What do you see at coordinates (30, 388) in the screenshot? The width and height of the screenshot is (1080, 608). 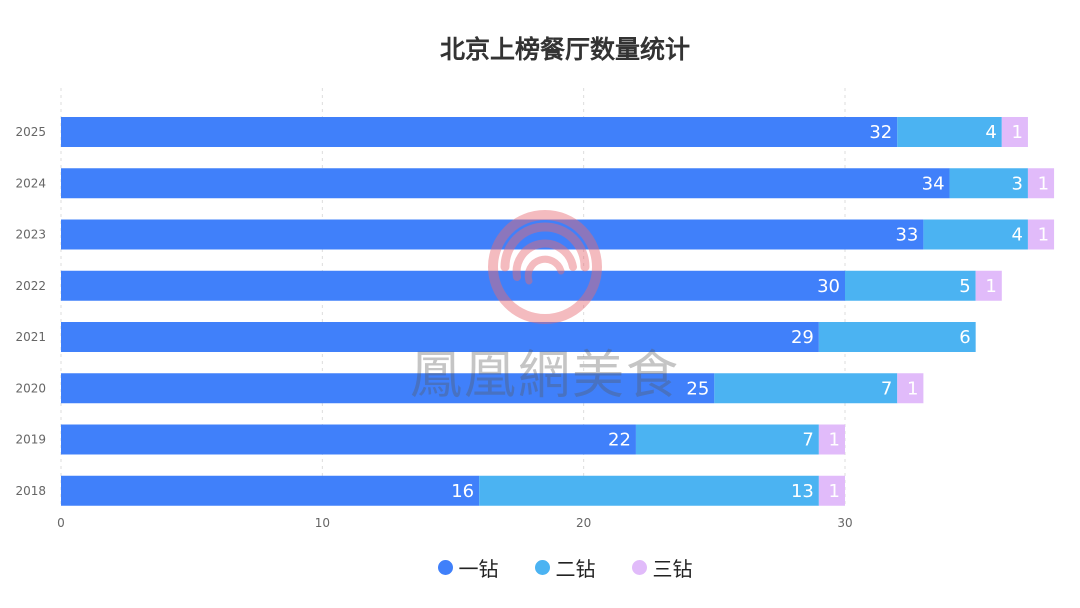 I see `y-tick-label: 2020` at bounding box center [30, 388].